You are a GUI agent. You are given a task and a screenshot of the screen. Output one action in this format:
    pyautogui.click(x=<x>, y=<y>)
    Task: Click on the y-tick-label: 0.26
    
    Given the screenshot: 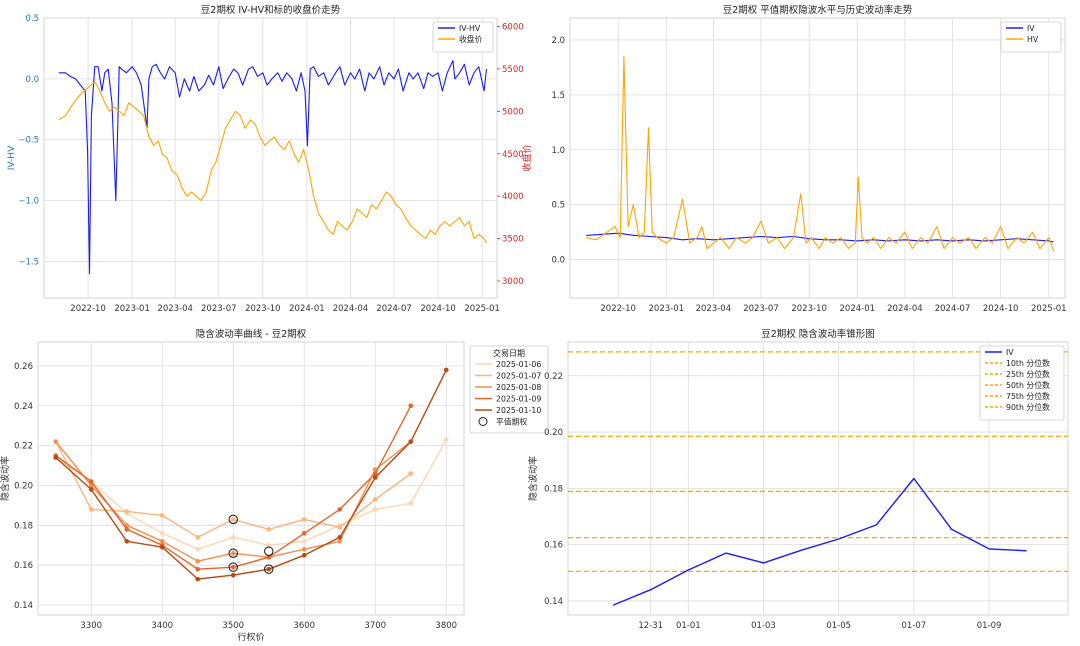 What is the action you would take?
    pyautogui.click(x=23, y=367)
    